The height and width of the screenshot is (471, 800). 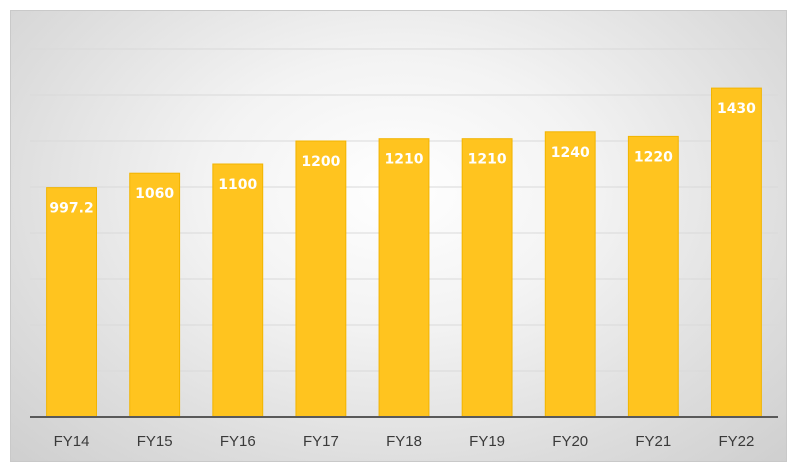 I want to click on bar-fy15, so click(x=155, y=295).